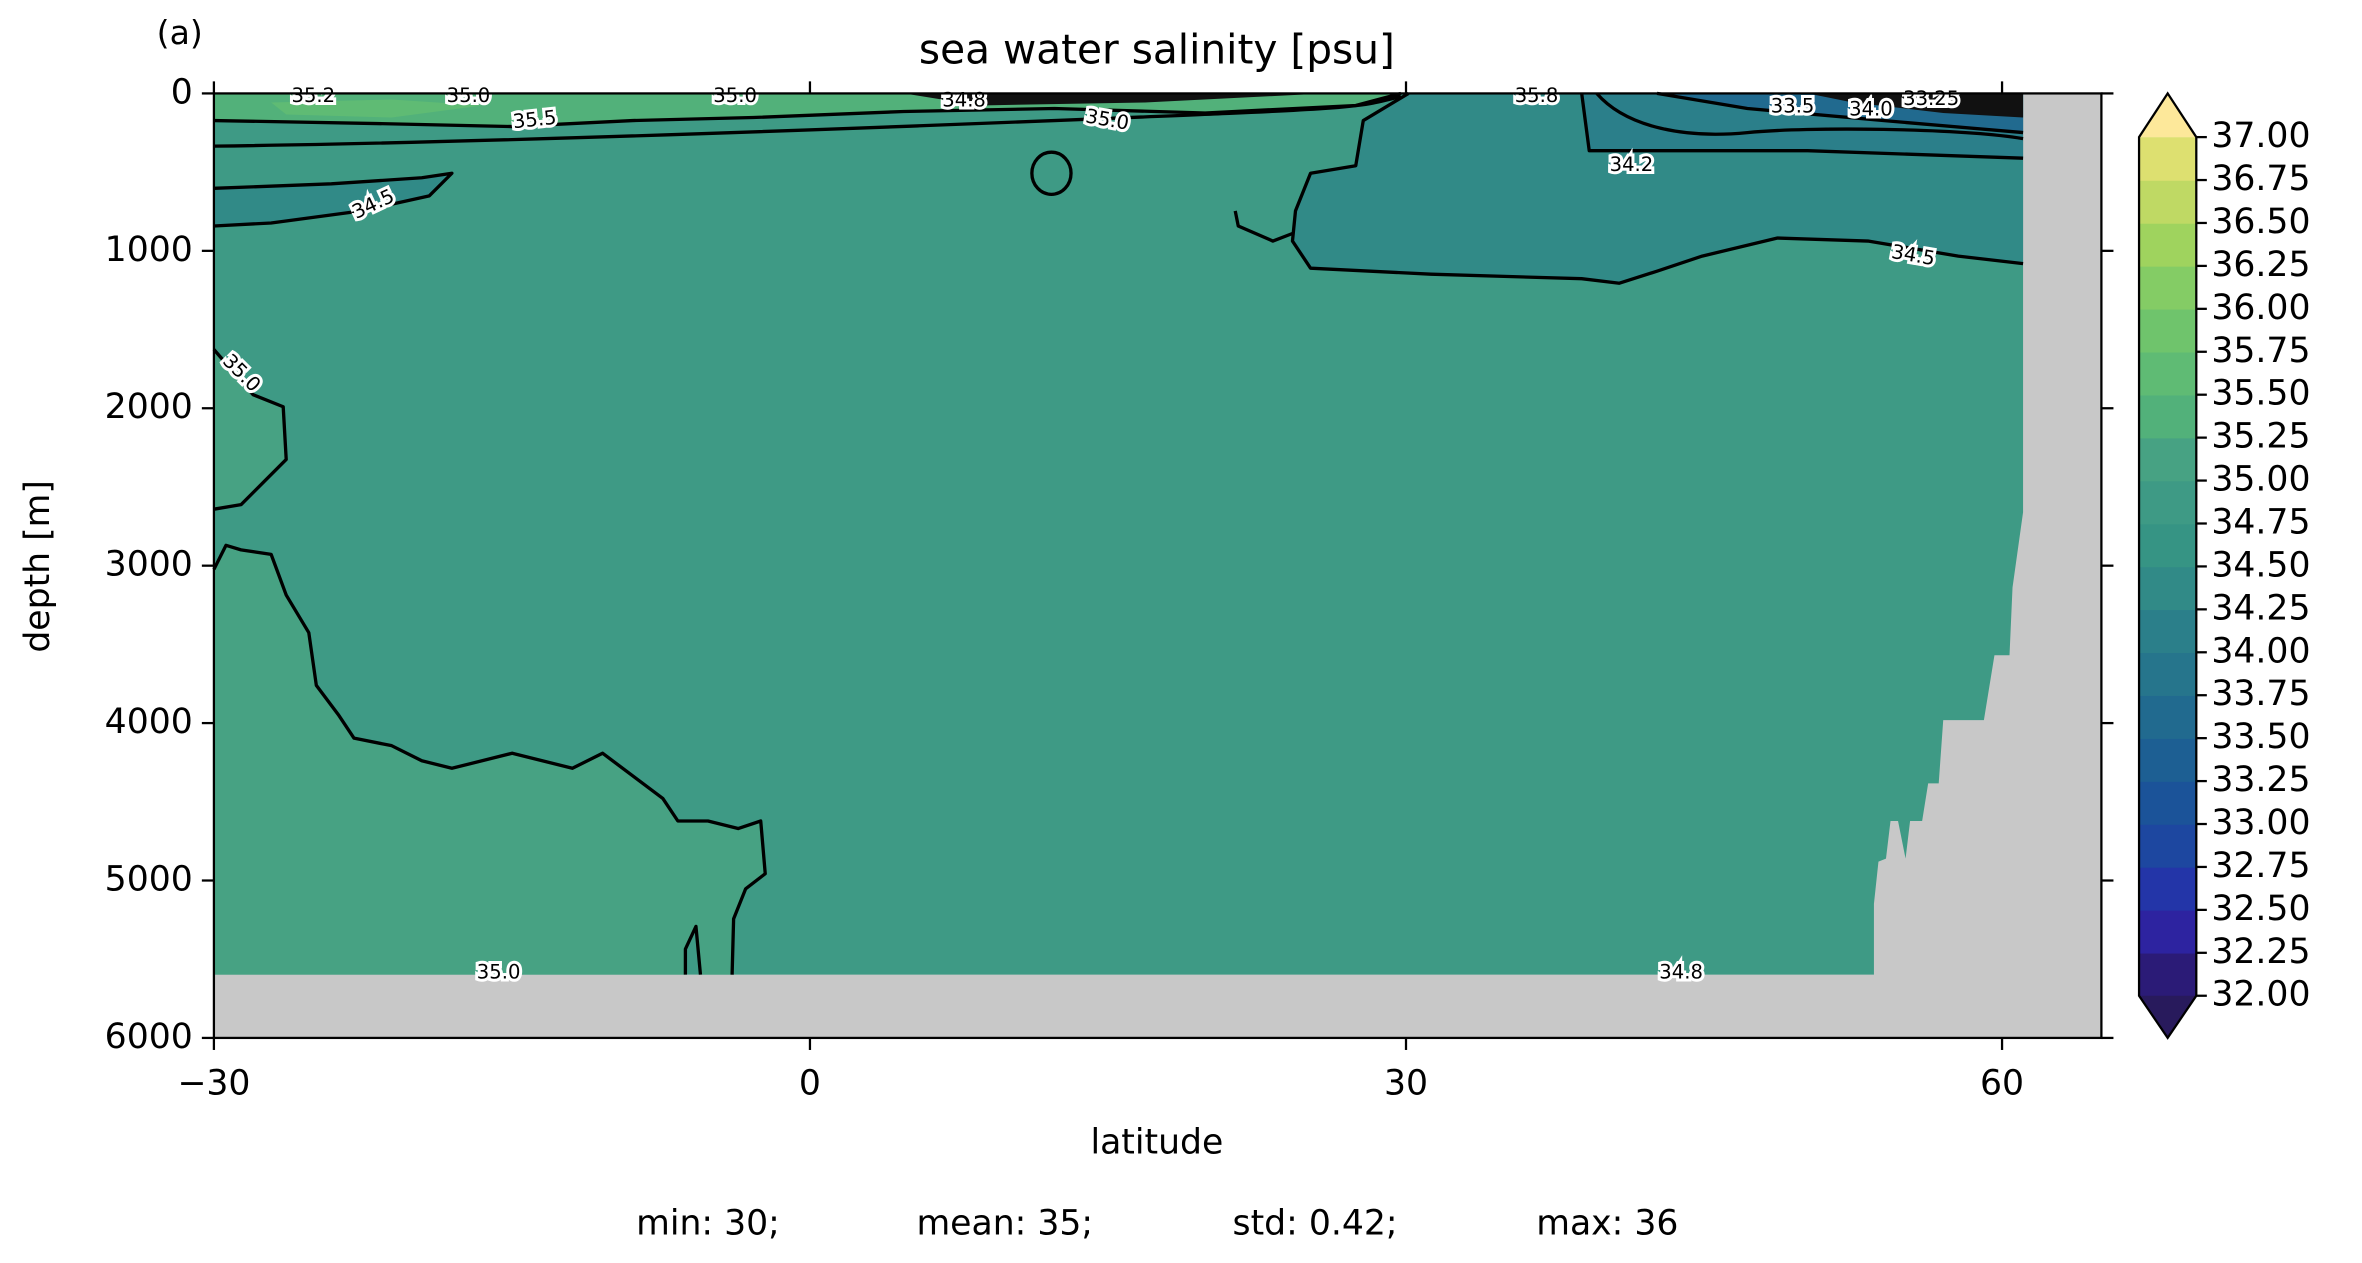 This screenshot has width=2362, height=1263. I want to click on colorbar-tick-label: 36.25, so click(2260, 265).